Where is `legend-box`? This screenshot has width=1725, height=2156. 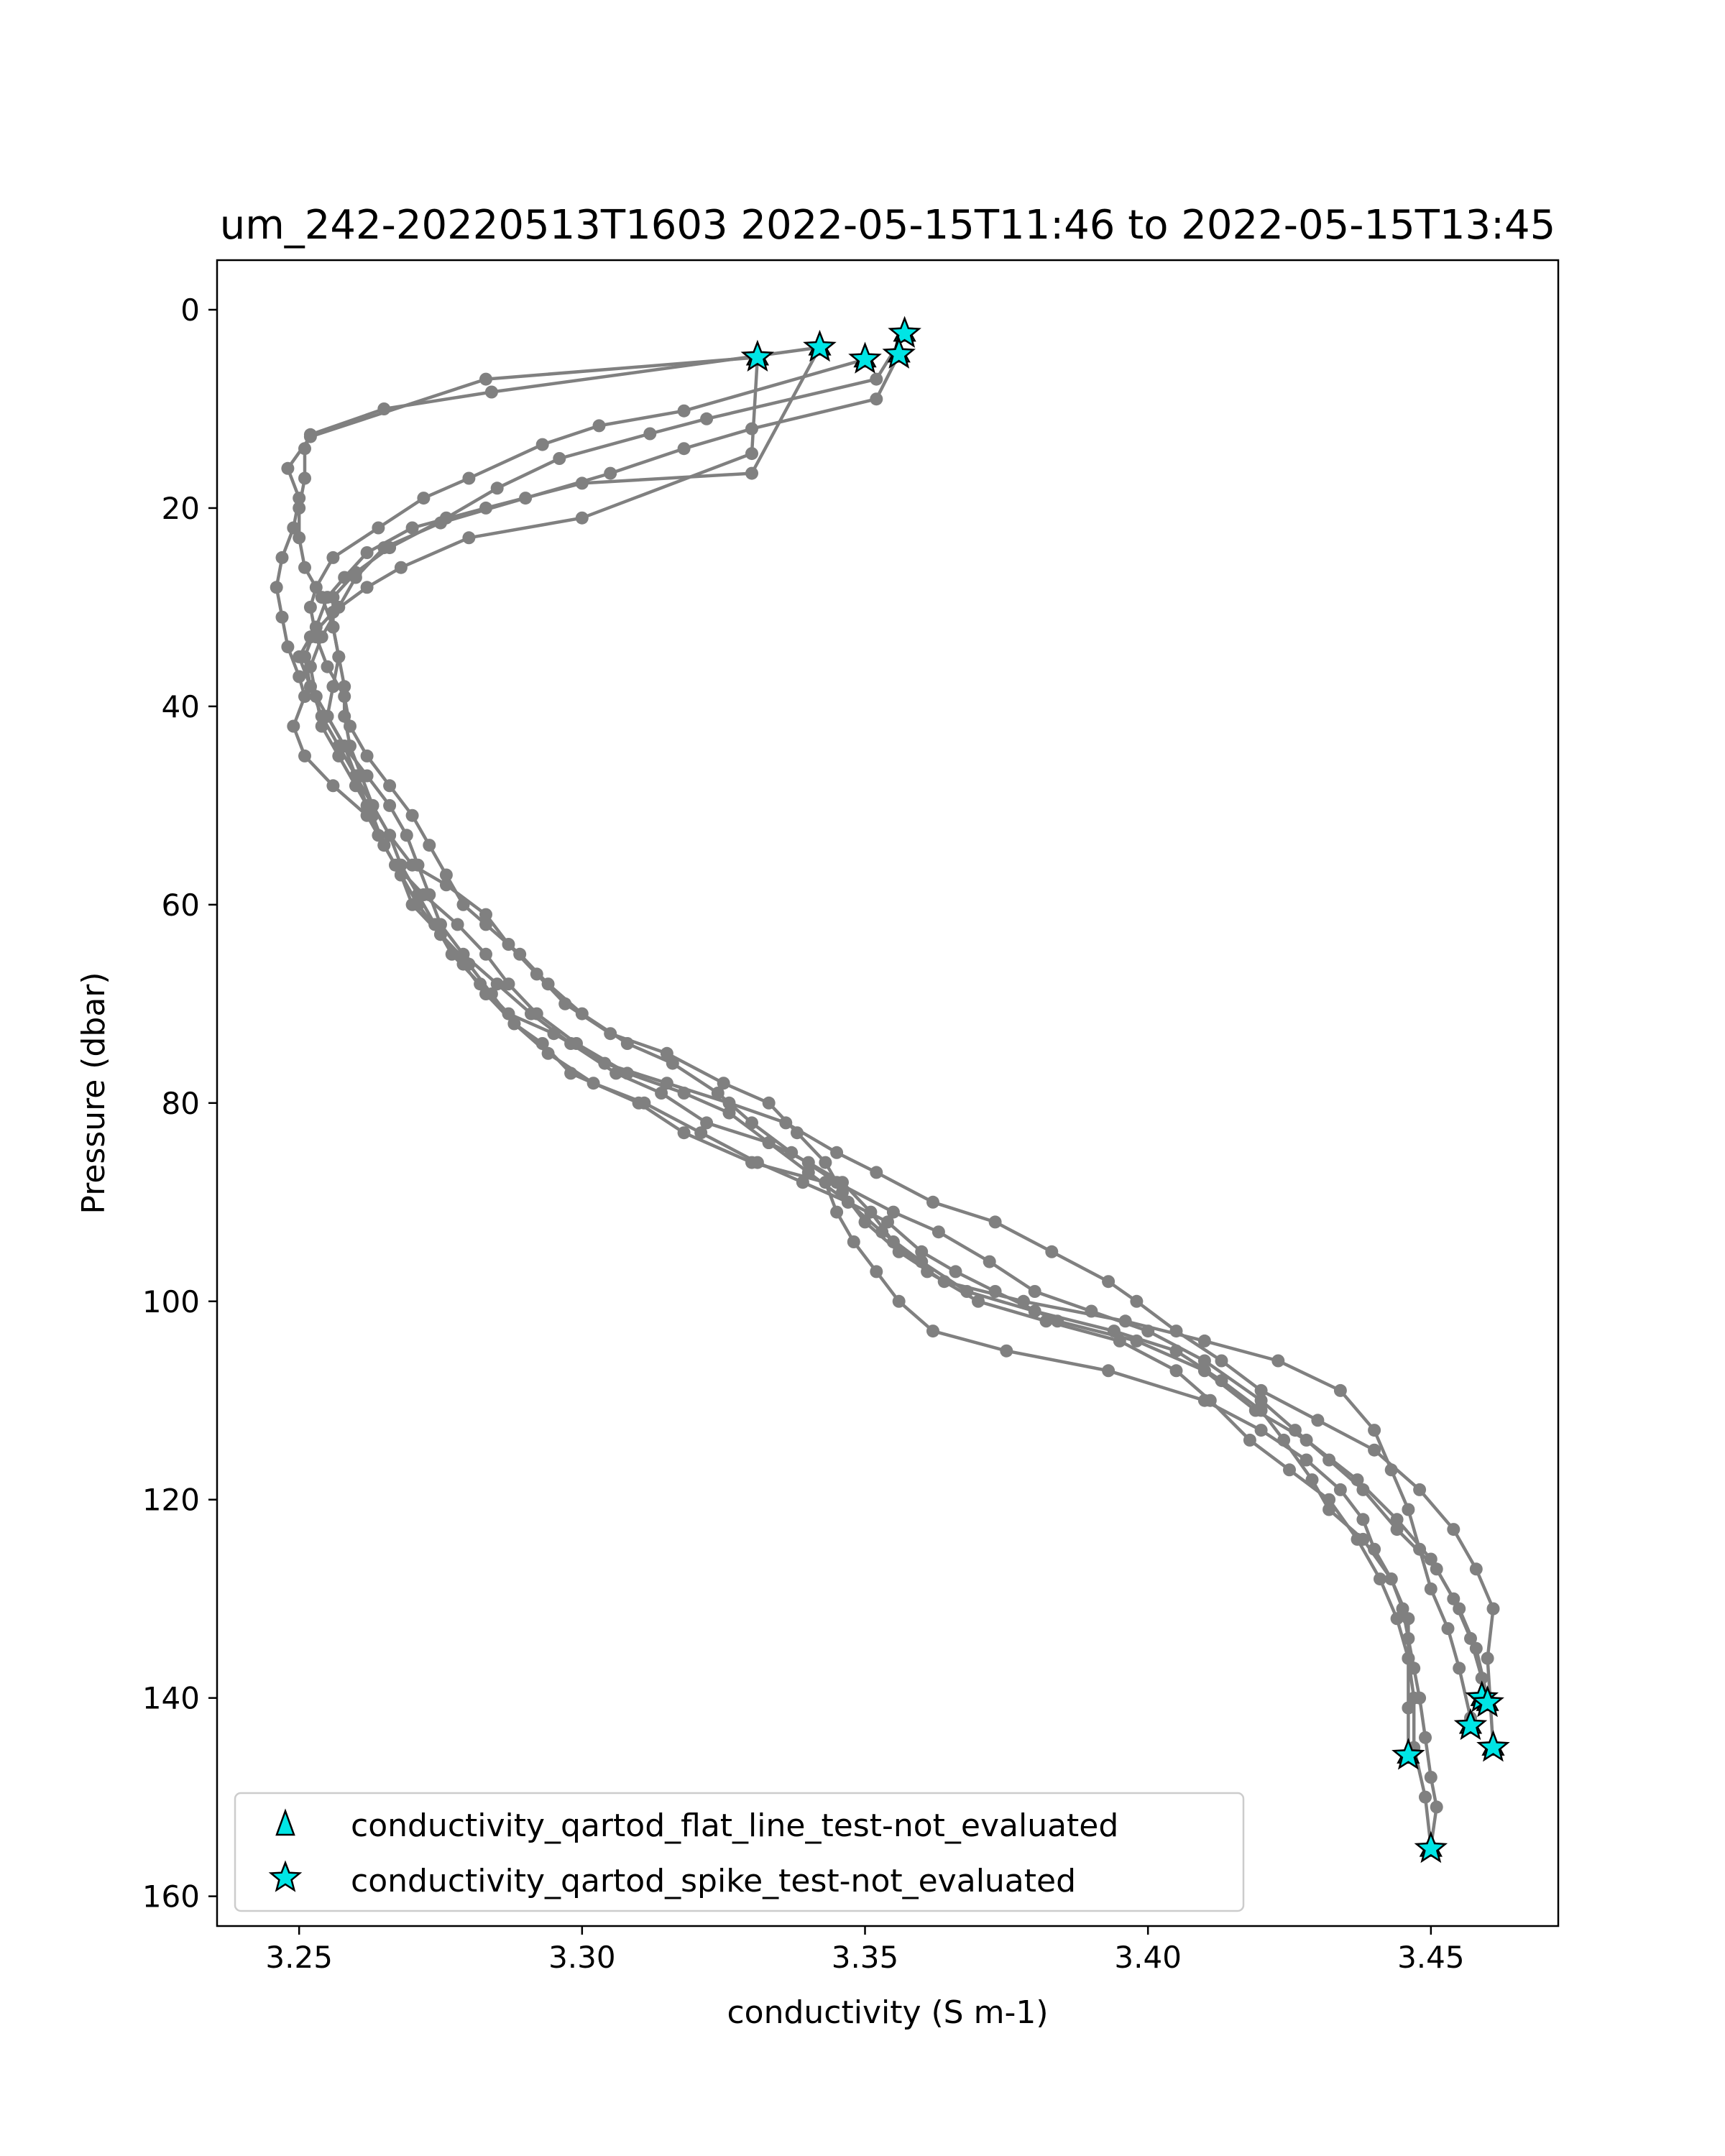
legend-box is located at coordinates (739, 1852).